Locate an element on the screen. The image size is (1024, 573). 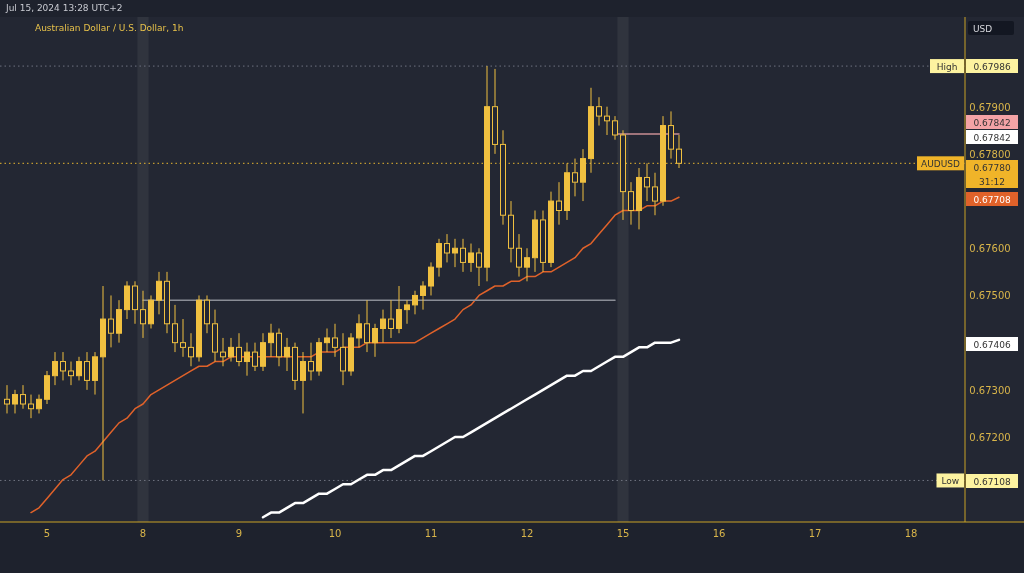
y-tick-label: 0.67200 is located at coordinates (990, 438).